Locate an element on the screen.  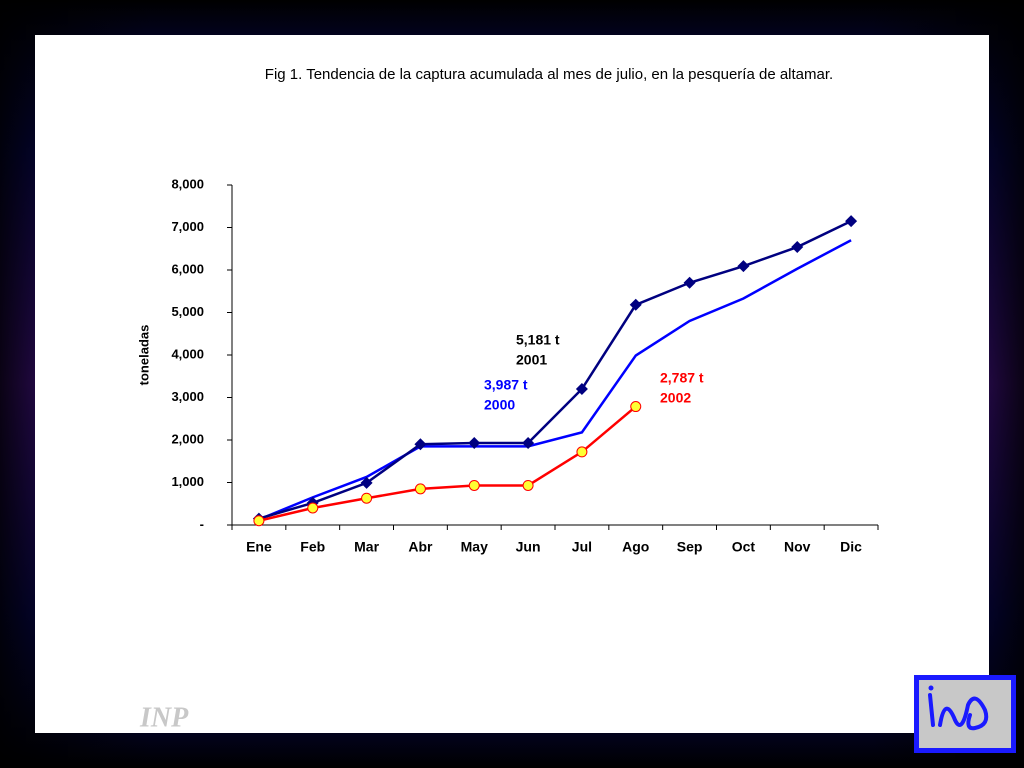
x-tick-label: Sep is located at coordinates (690, 547).